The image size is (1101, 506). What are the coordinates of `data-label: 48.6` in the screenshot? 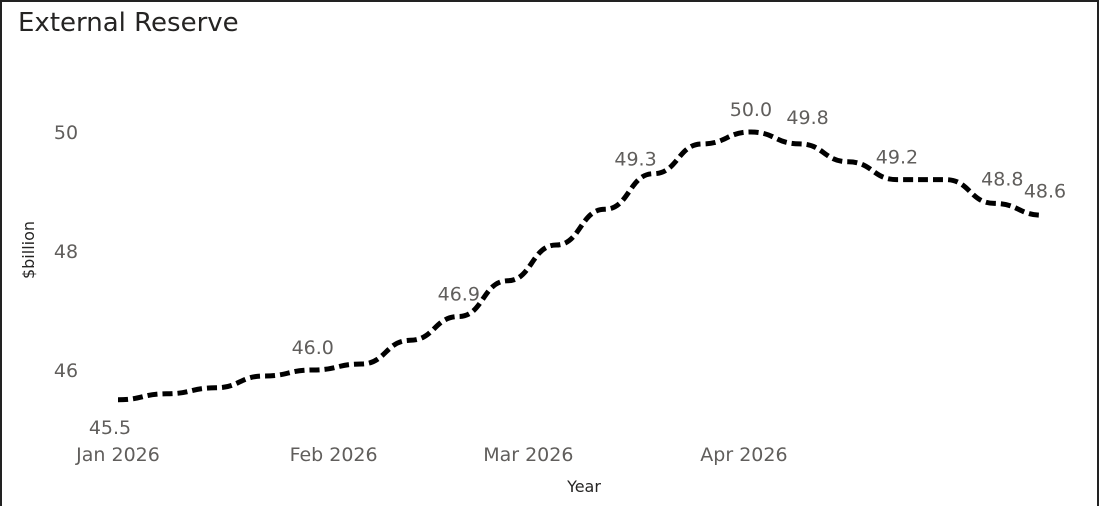 It's located at (1045, 191).